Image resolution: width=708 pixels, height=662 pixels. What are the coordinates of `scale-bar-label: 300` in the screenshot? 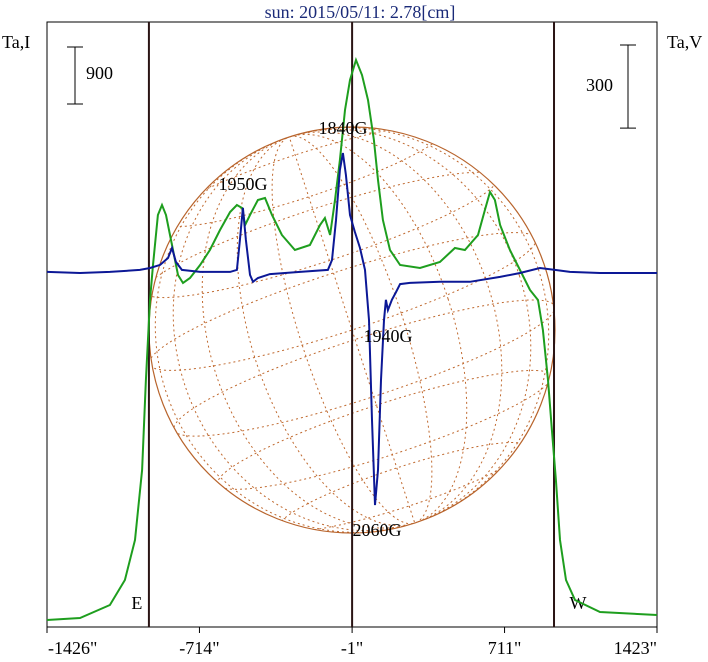 It's located at (599, 85).